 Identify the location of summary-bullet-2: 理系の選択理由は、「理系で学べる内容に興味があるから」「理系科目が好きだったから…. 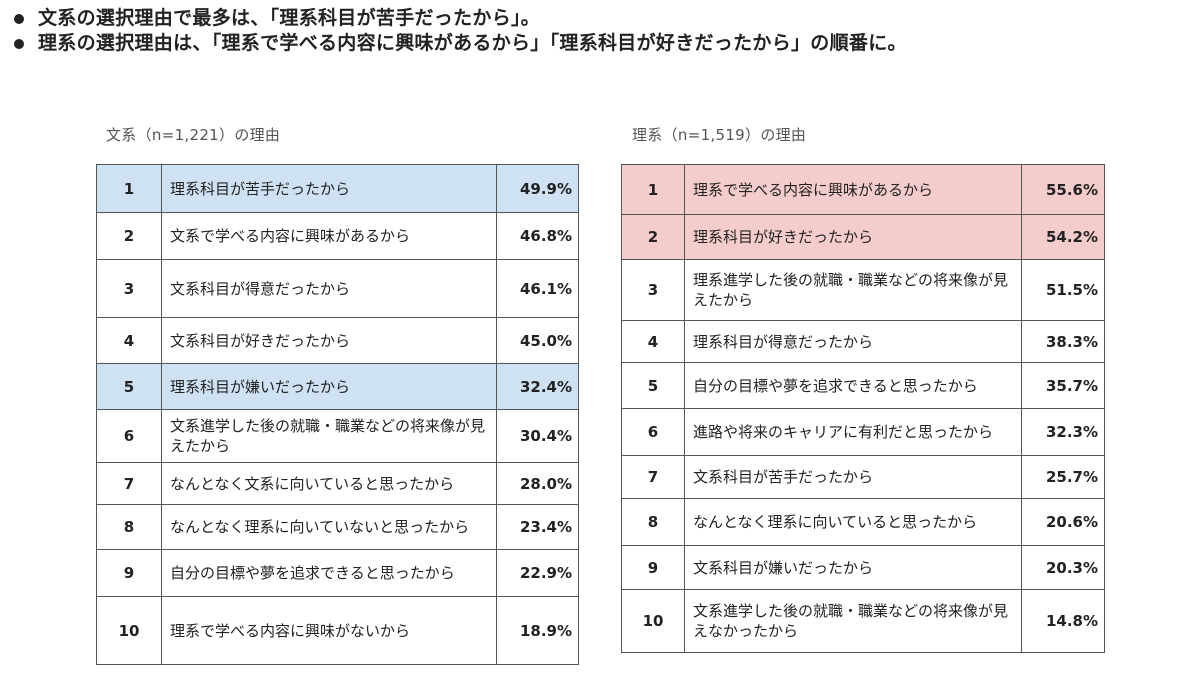
(600, 43).